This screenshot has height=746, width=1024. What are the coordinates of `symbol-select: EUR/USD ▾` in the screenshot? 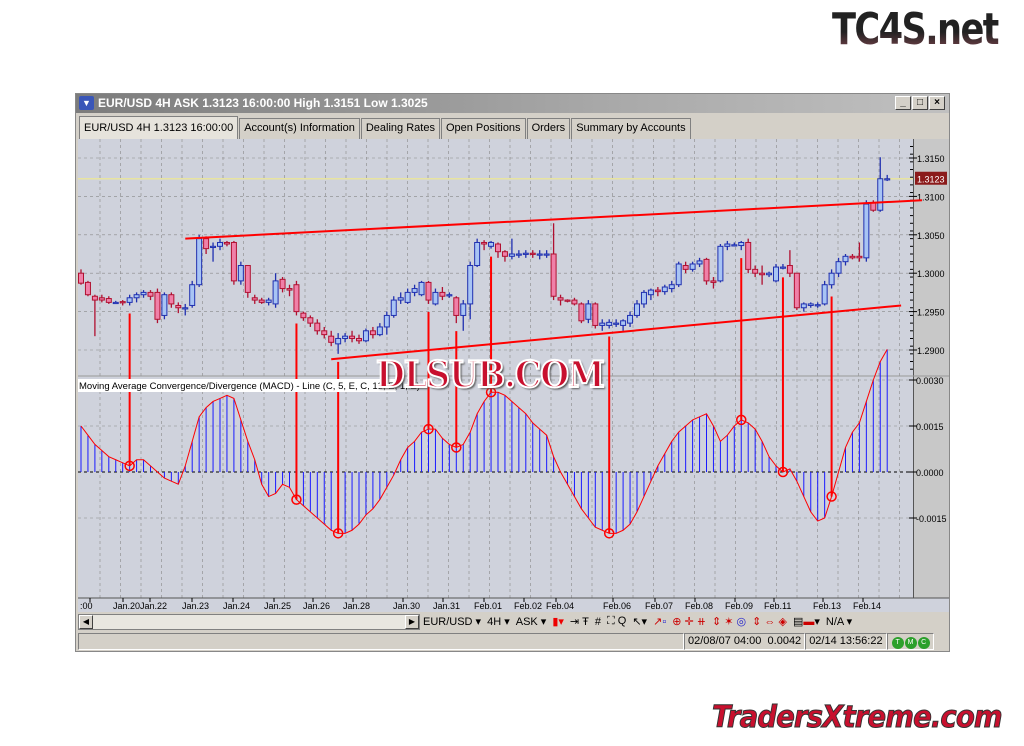 It's located at (452, 622).